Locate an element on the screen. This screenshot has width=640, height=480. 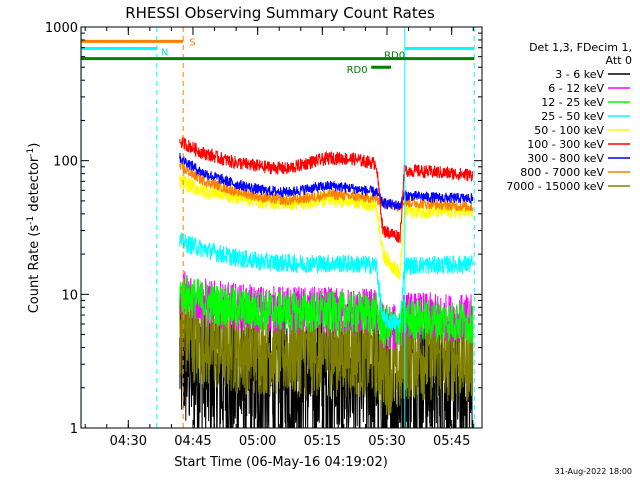
legend-label-5: 50 - 100 keV is located at coordinates (569, 130).